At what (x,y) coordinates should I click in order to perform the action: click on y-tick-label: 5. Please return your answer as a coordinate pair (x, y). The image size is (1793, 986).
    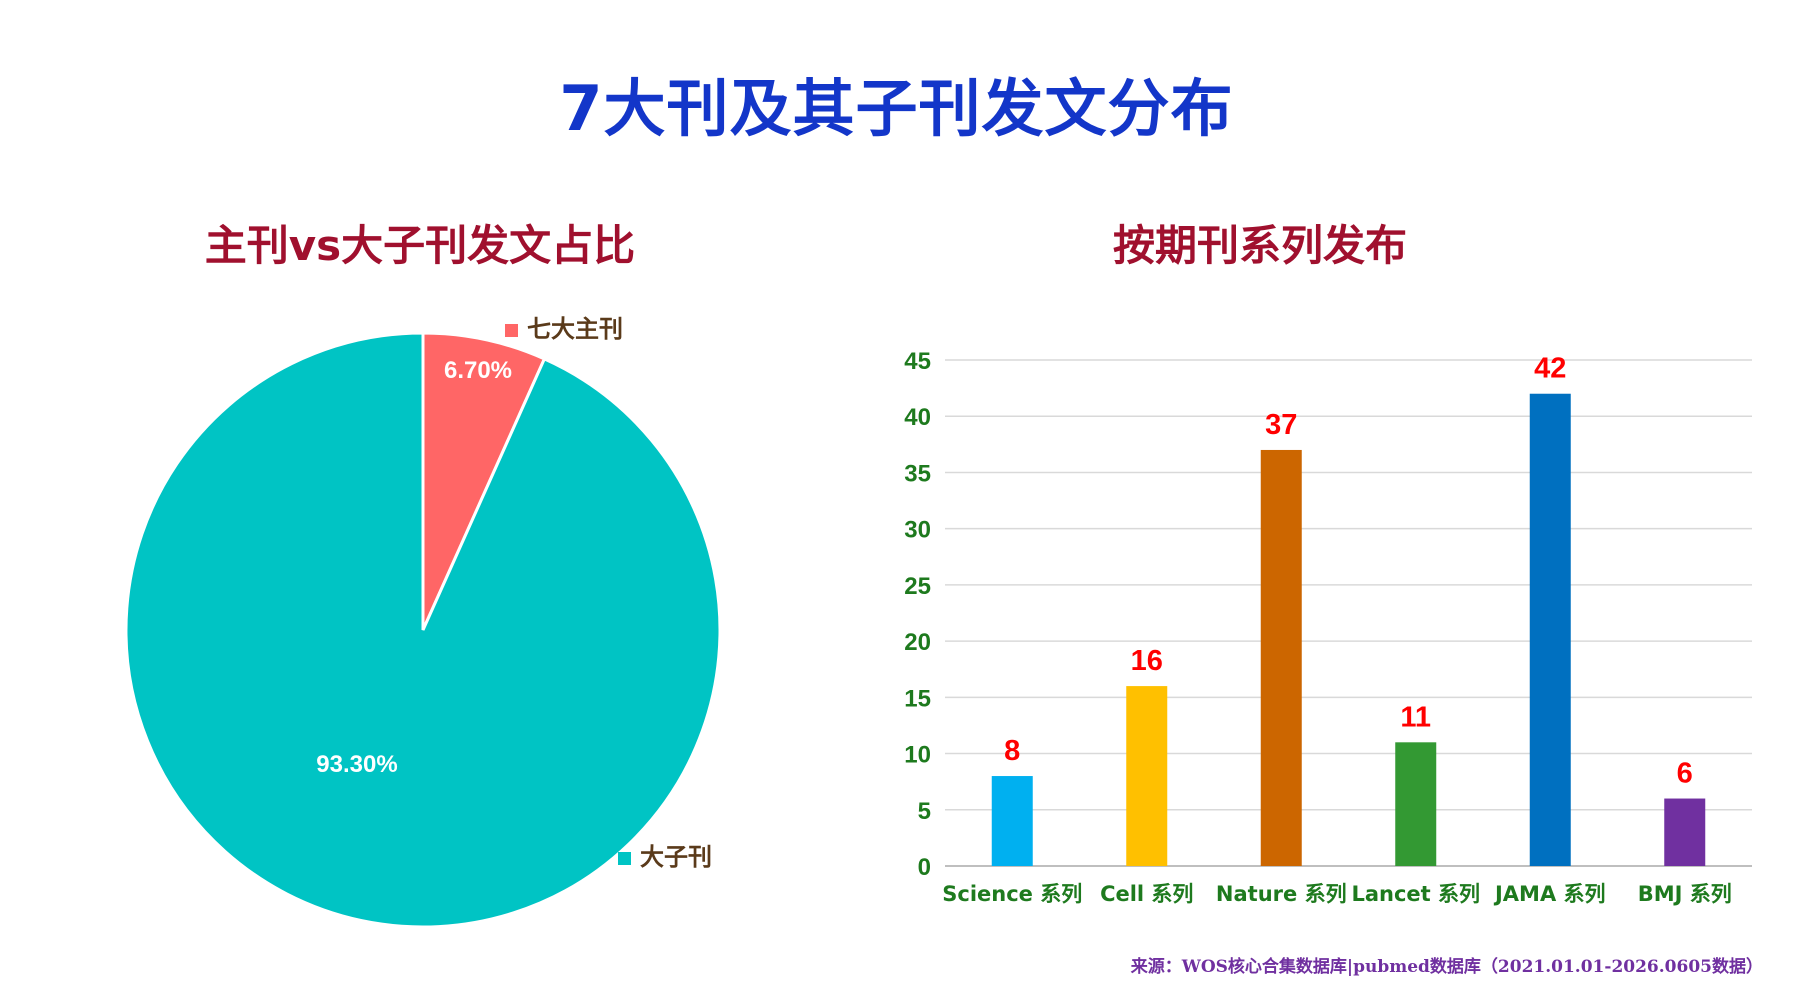
    Looking at the image, I should click on (924, 811).